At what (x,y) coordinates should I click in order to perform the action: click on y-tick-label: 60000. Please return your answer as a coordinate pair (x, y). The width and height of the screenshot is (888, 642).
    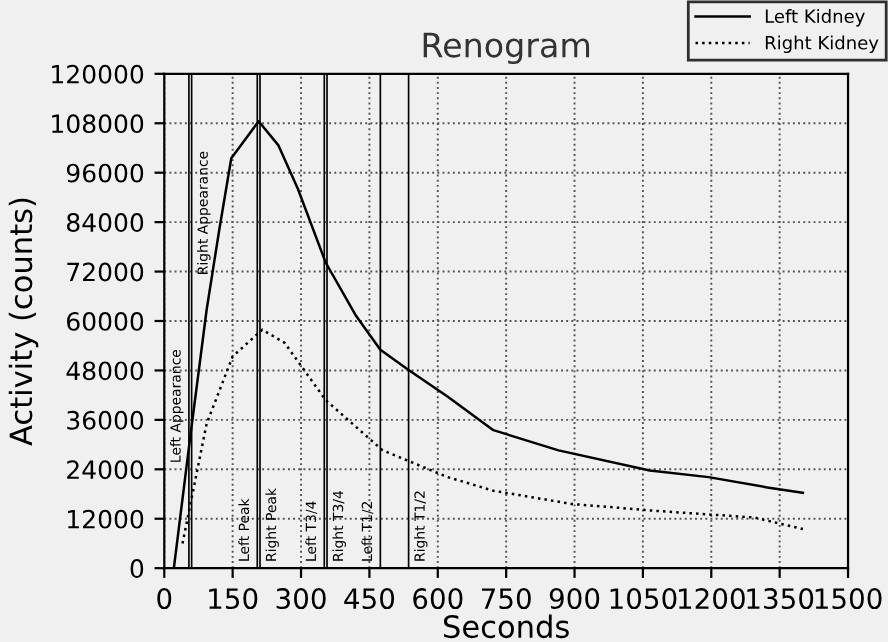
    Looking at the image, I should click on (105, 321).